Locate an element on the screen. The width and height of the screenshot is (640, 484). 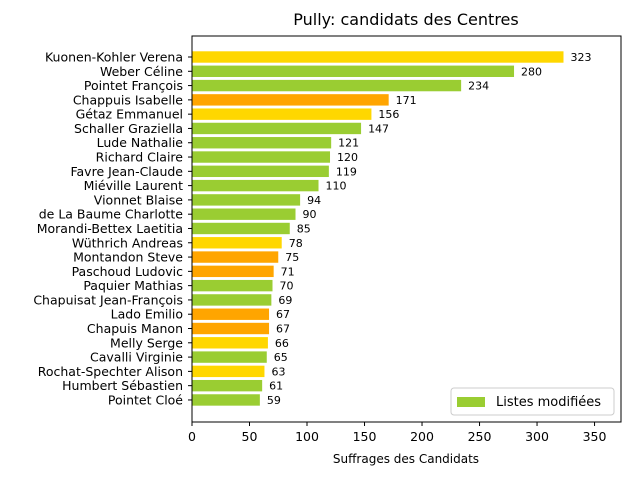
x-ticks-layer: 0 50 100 150 200 250 300 350 is located at coordinates (397, 433).